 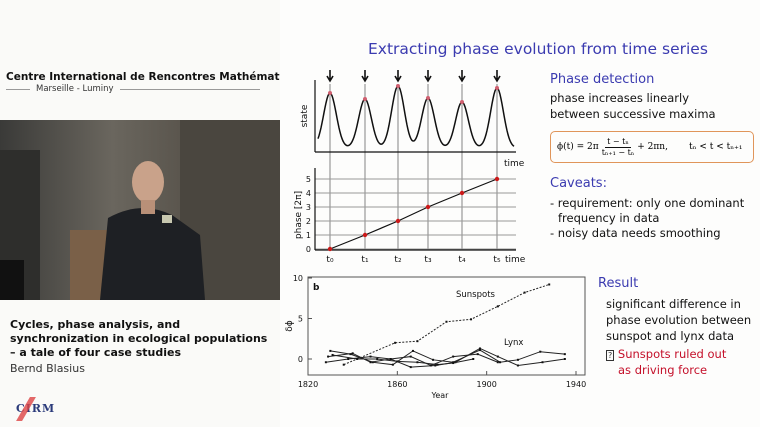 I want to click on phase-detection-heading: Phase detection, so click(x=602, y=79).